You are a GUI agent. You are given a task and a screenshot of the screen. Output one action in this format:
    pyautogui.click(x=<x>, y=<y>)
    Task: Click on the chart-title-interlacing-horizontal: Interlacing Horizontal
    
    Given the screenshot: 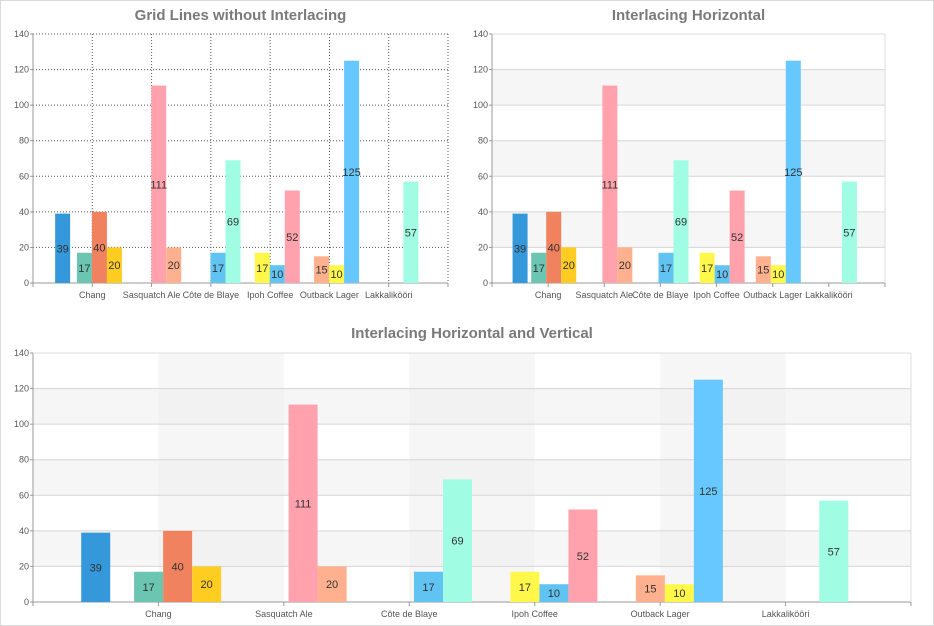 What is the action you would take?
    pyautogui.click(x=688, y=15)
    